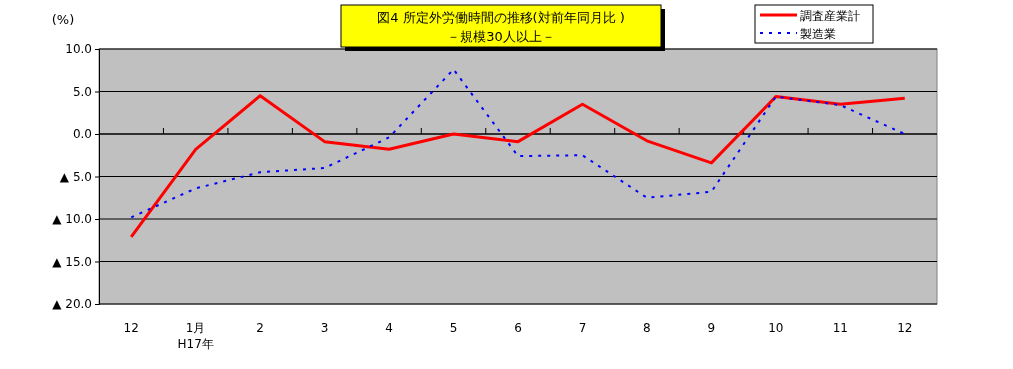 This screenshot has height=369, width=1013. What do you see at coordinates (72, 219) in the screenshot?
I see `y-tick-label: ▲ 10.0` at bounding box center [72, 219].